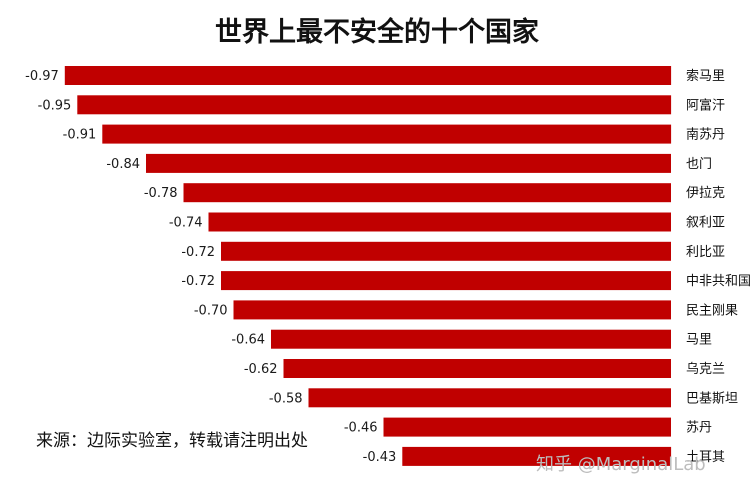 The image size is (754, 500). Describe the element at coordinates (377, 32) in the screenshot. I see `chart-title: 世界上最不安全的十个国家` at that location.